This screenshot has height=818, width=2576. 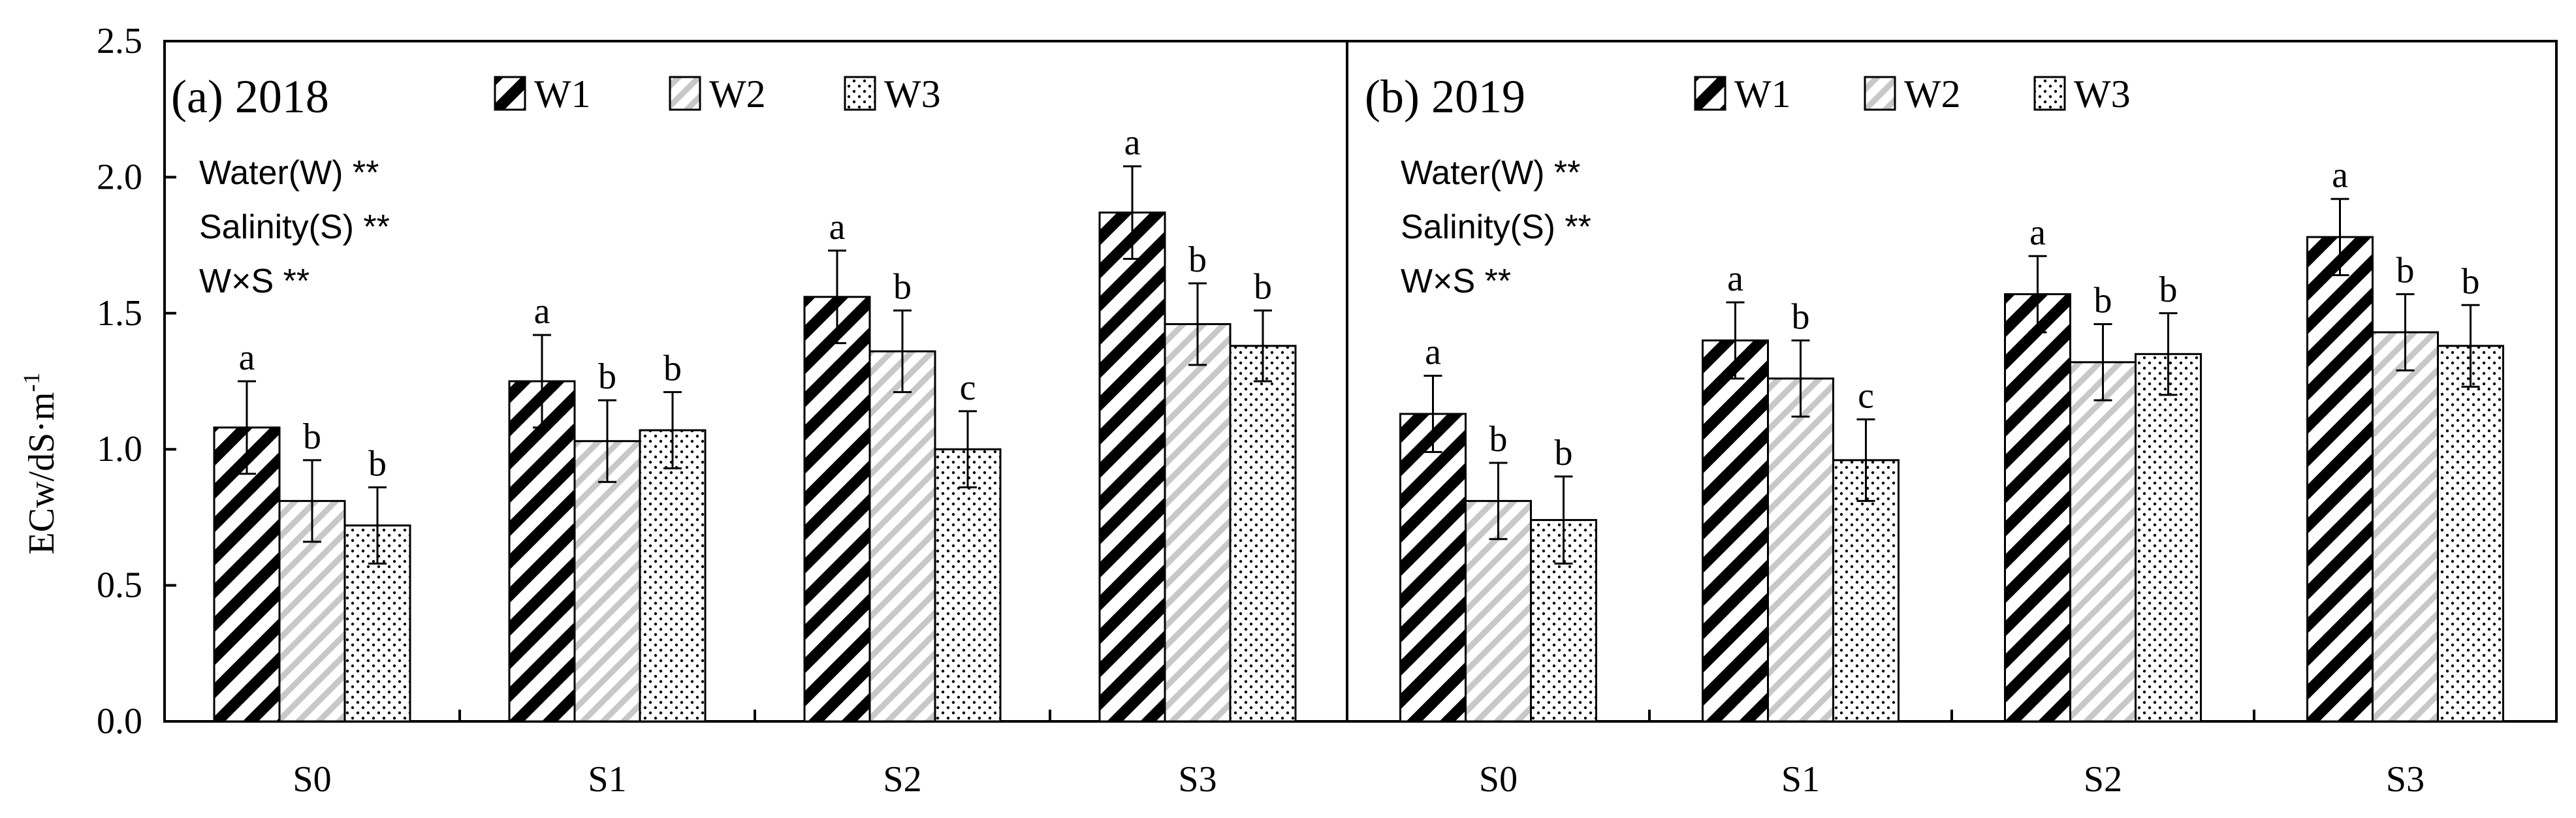 I want to click on panel-2019-x-axis: S0 S1 S2 S3, so click(x=1952, y=755).